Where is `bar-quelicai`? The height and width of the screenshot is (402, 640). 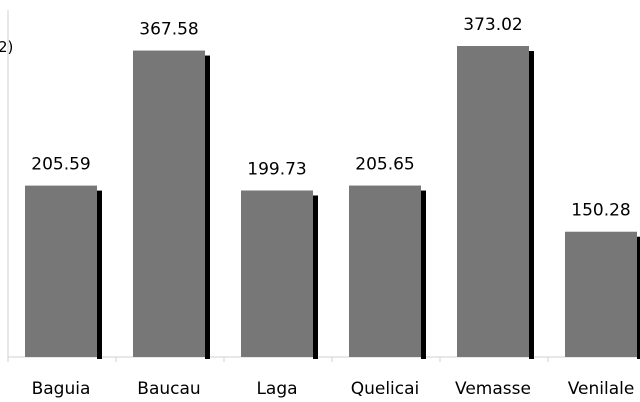
bar-quelicai is located at coordinates (385, 271).